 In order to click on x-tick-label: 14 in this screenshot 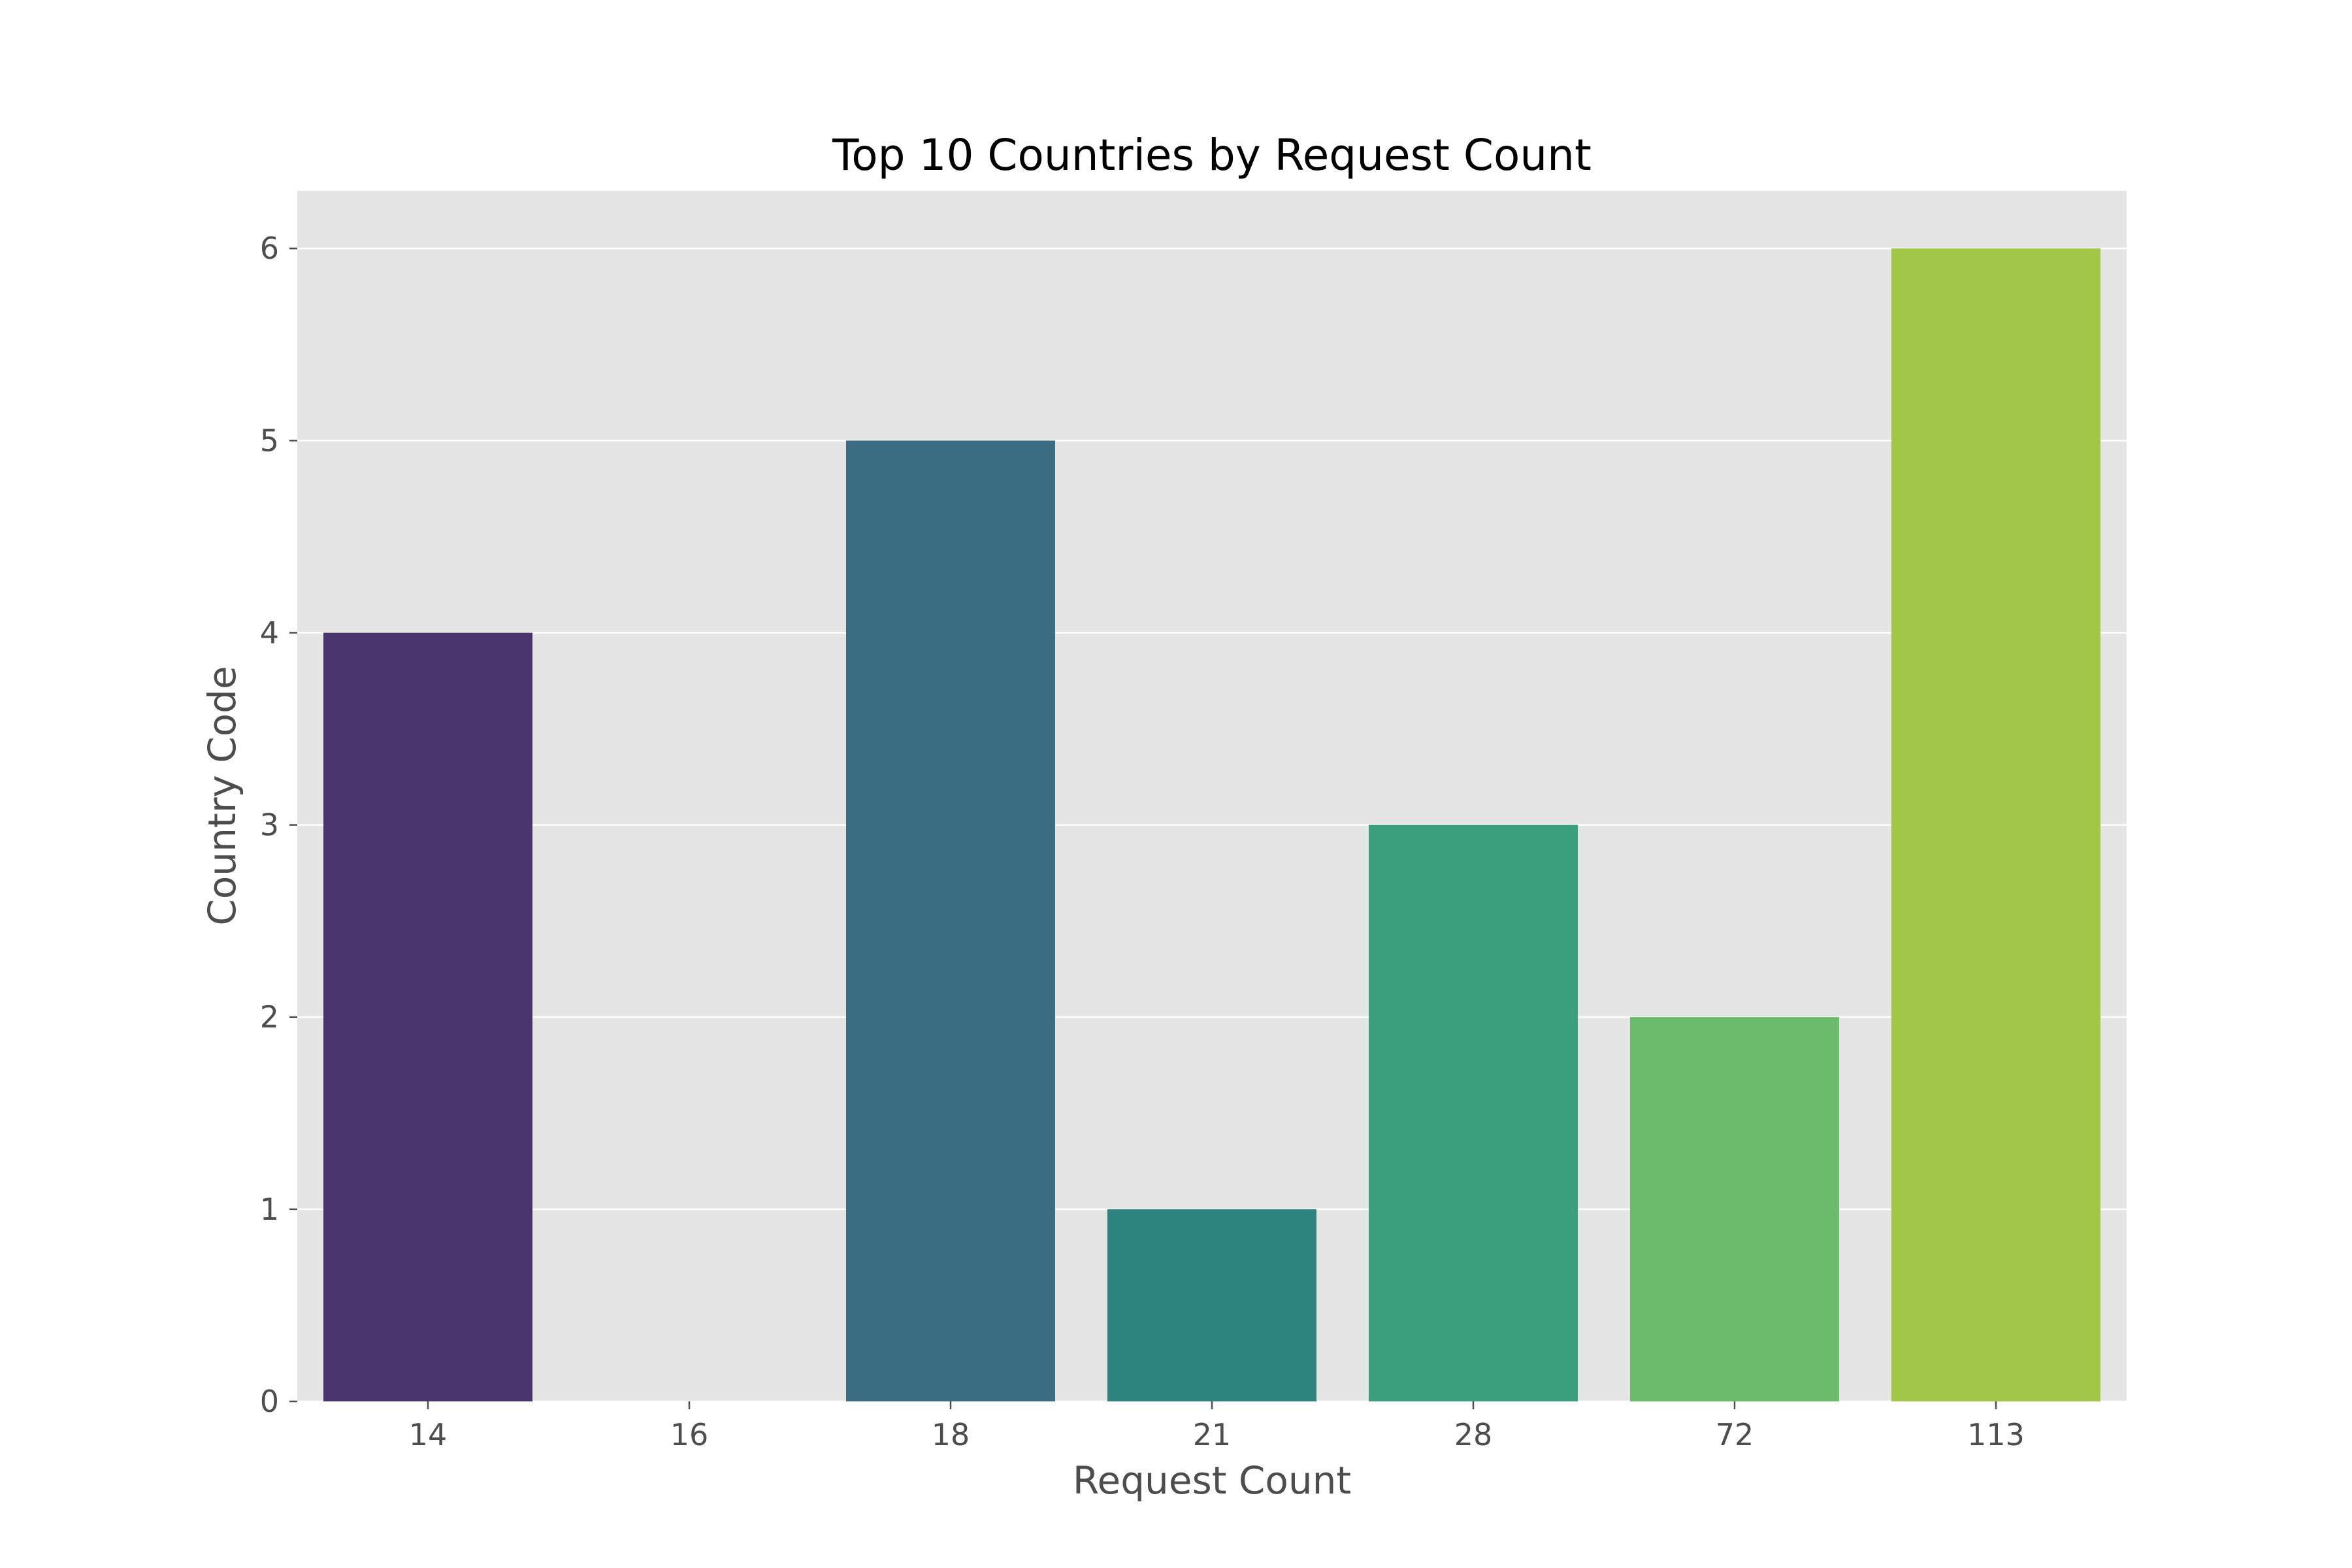, I will do `click(428, 1434)`.